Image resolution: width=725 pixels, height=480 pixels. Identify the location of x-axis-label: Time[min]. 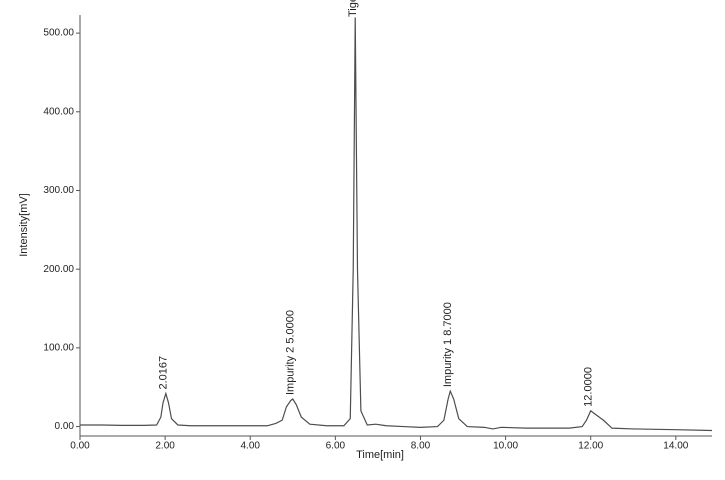
(380, 455).